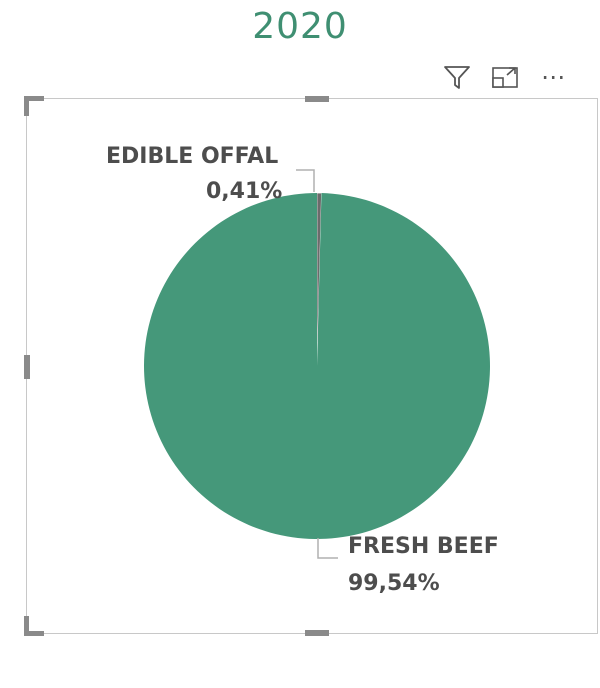  I want to click on resize-handle-bottom, so click(317, 633).